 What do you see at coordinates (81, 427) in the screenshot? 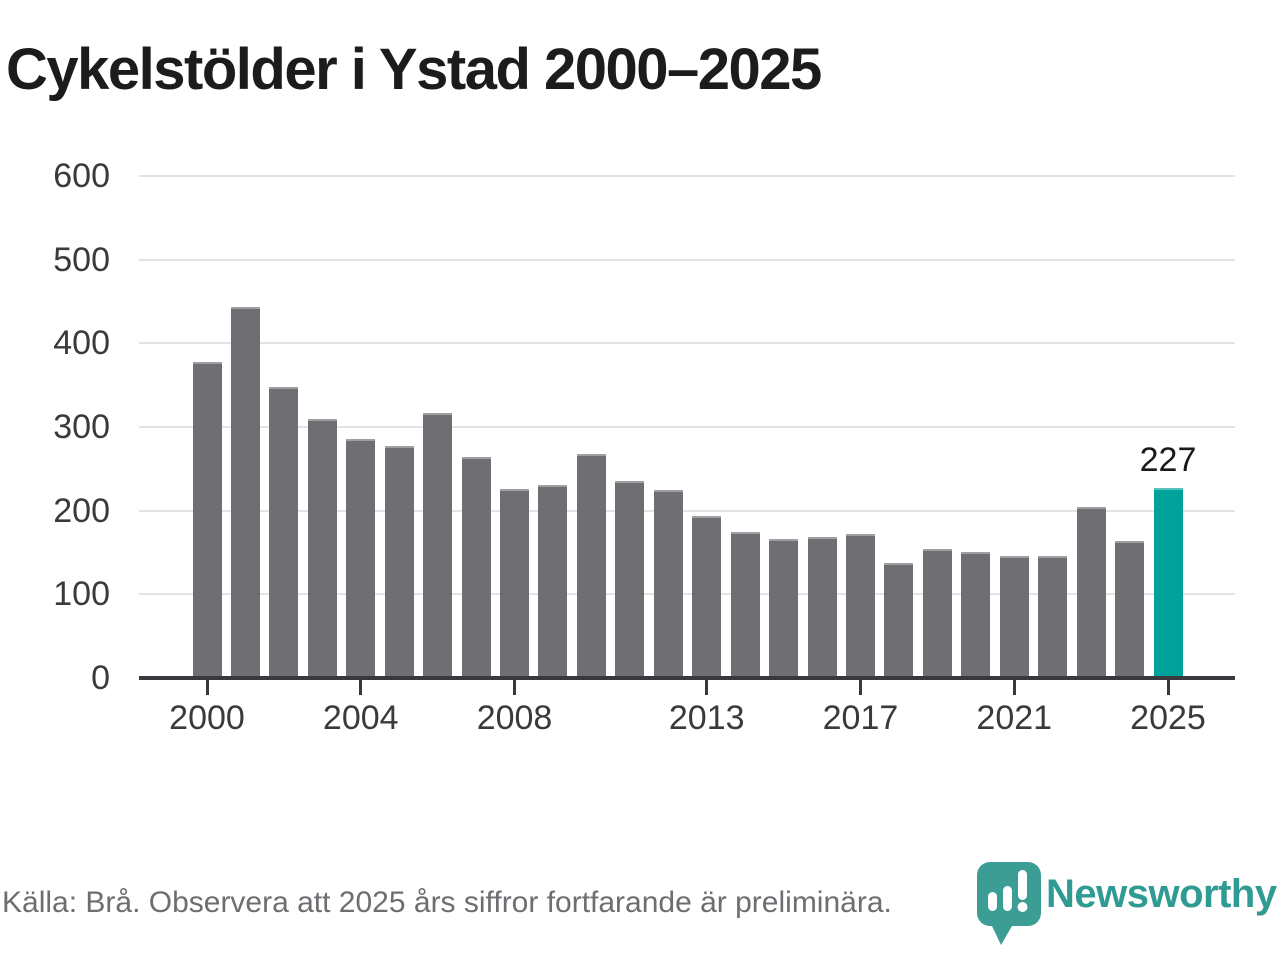
I see `y-axis-label-300: 300` at bounding box center [81, 427].